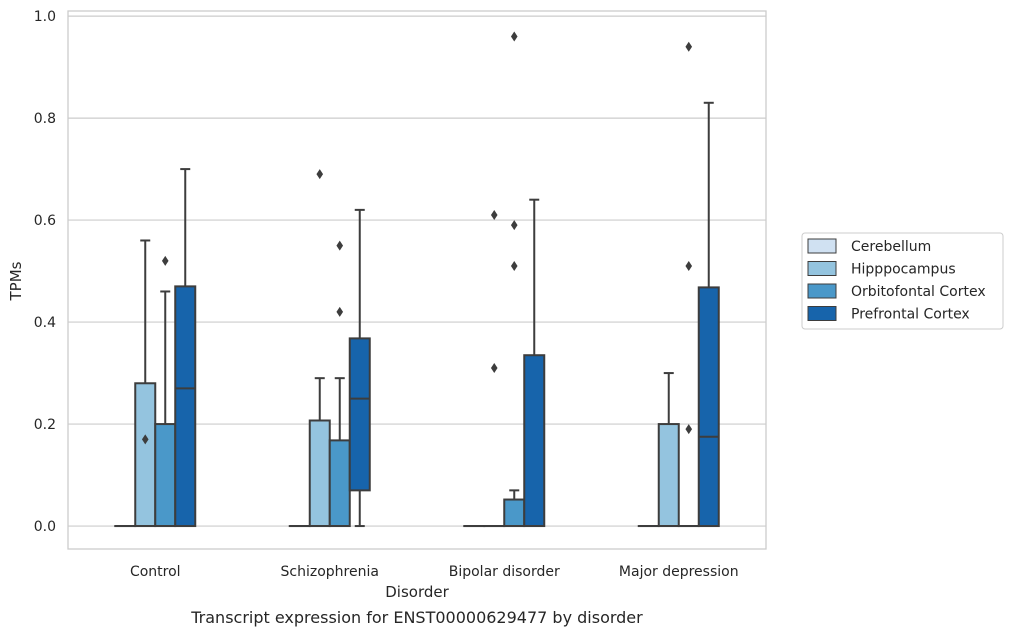 The width and height of the screenshot is (1014, 636). I want to click on y-tick-label: 0.0, so click(45, 527).